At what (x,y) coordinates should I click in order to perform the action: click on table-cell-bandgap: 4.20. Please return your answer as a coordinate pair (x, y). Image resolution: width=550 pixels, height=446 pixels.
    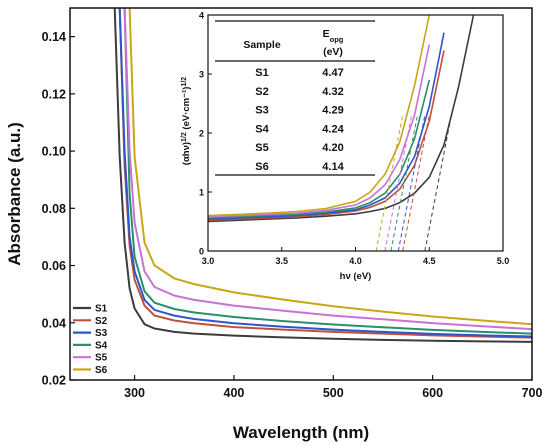
    Looking at the image, I should click on (332, 148).